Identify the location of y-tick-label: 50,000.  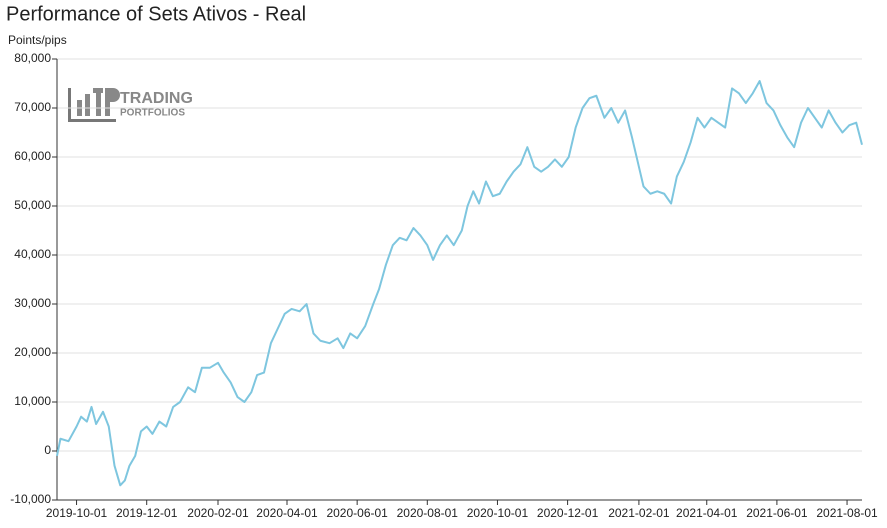
(32, 205).